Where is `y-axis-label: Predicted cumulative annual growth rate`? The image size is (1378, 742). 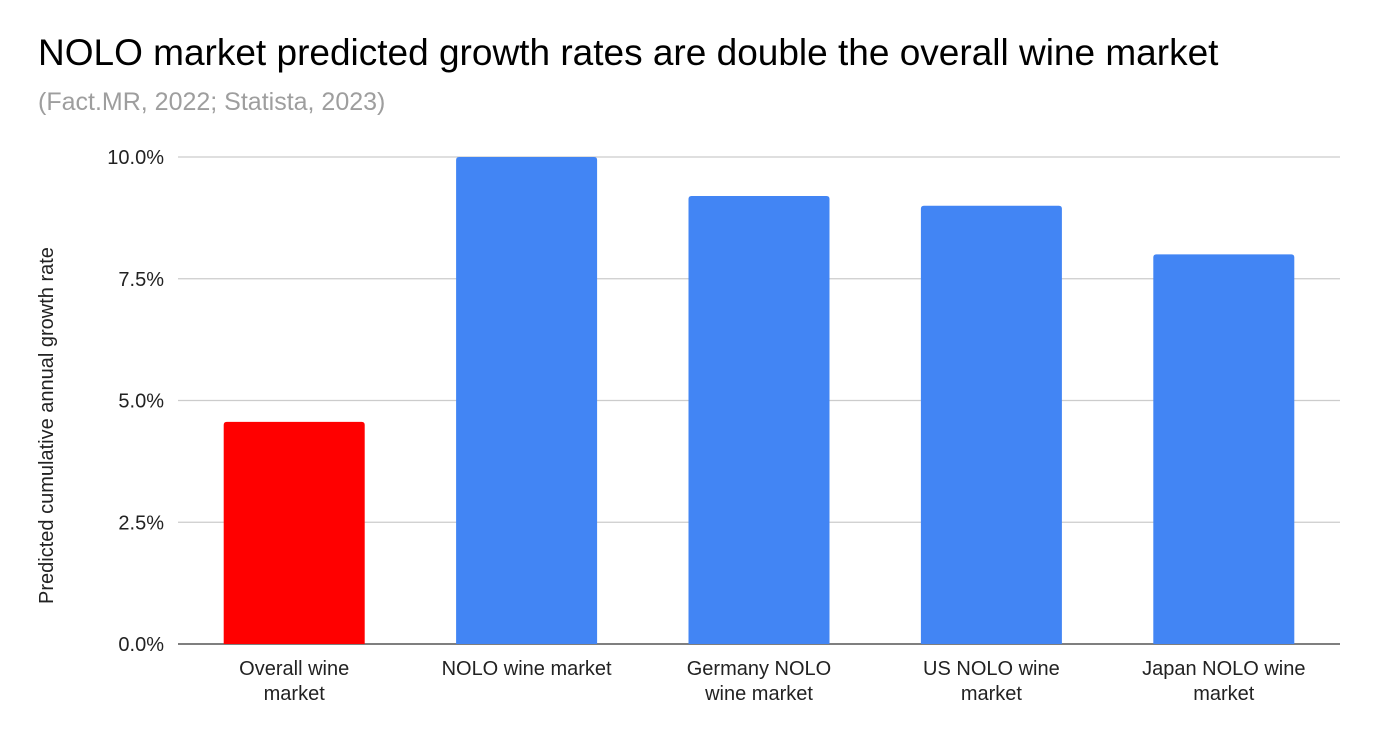
y-axis-label: Predicted cumulative annual growth rate is located at coordinates (47, 425).